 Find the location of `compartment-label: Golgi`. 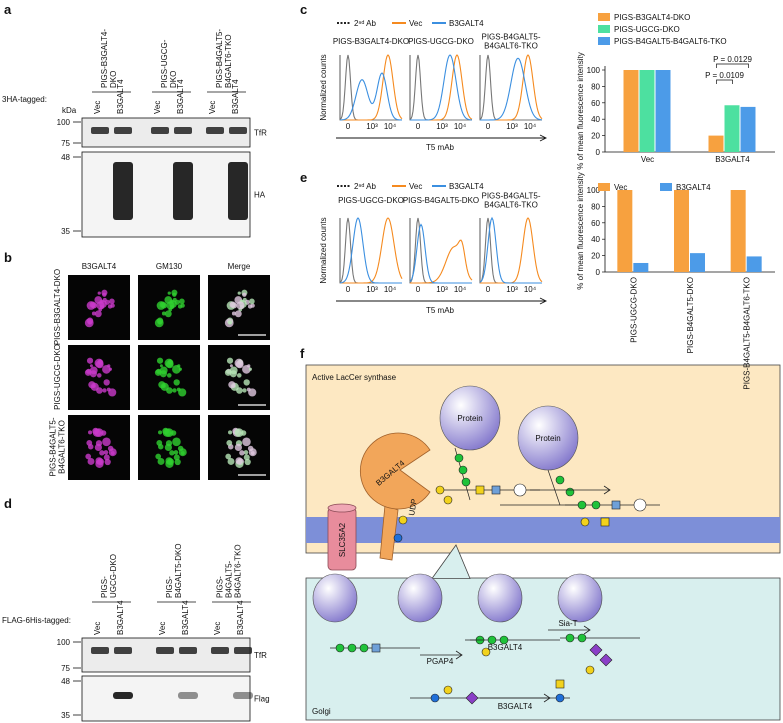

compartment-label: Golgi is located at coordinates (321, 711).